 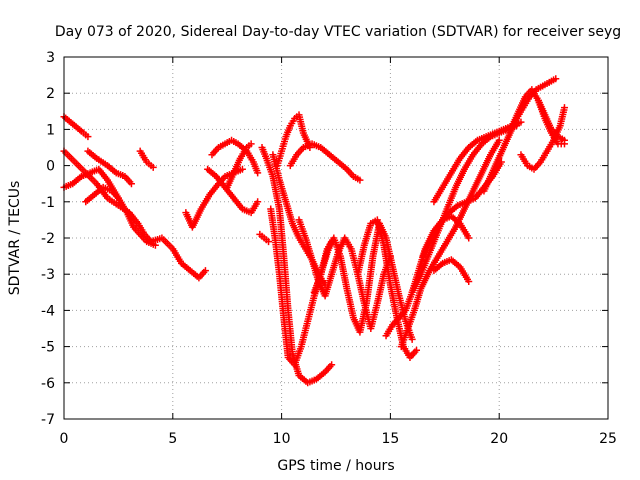 I want to click on x-tick-label: 15, so click(x=390, y=439).